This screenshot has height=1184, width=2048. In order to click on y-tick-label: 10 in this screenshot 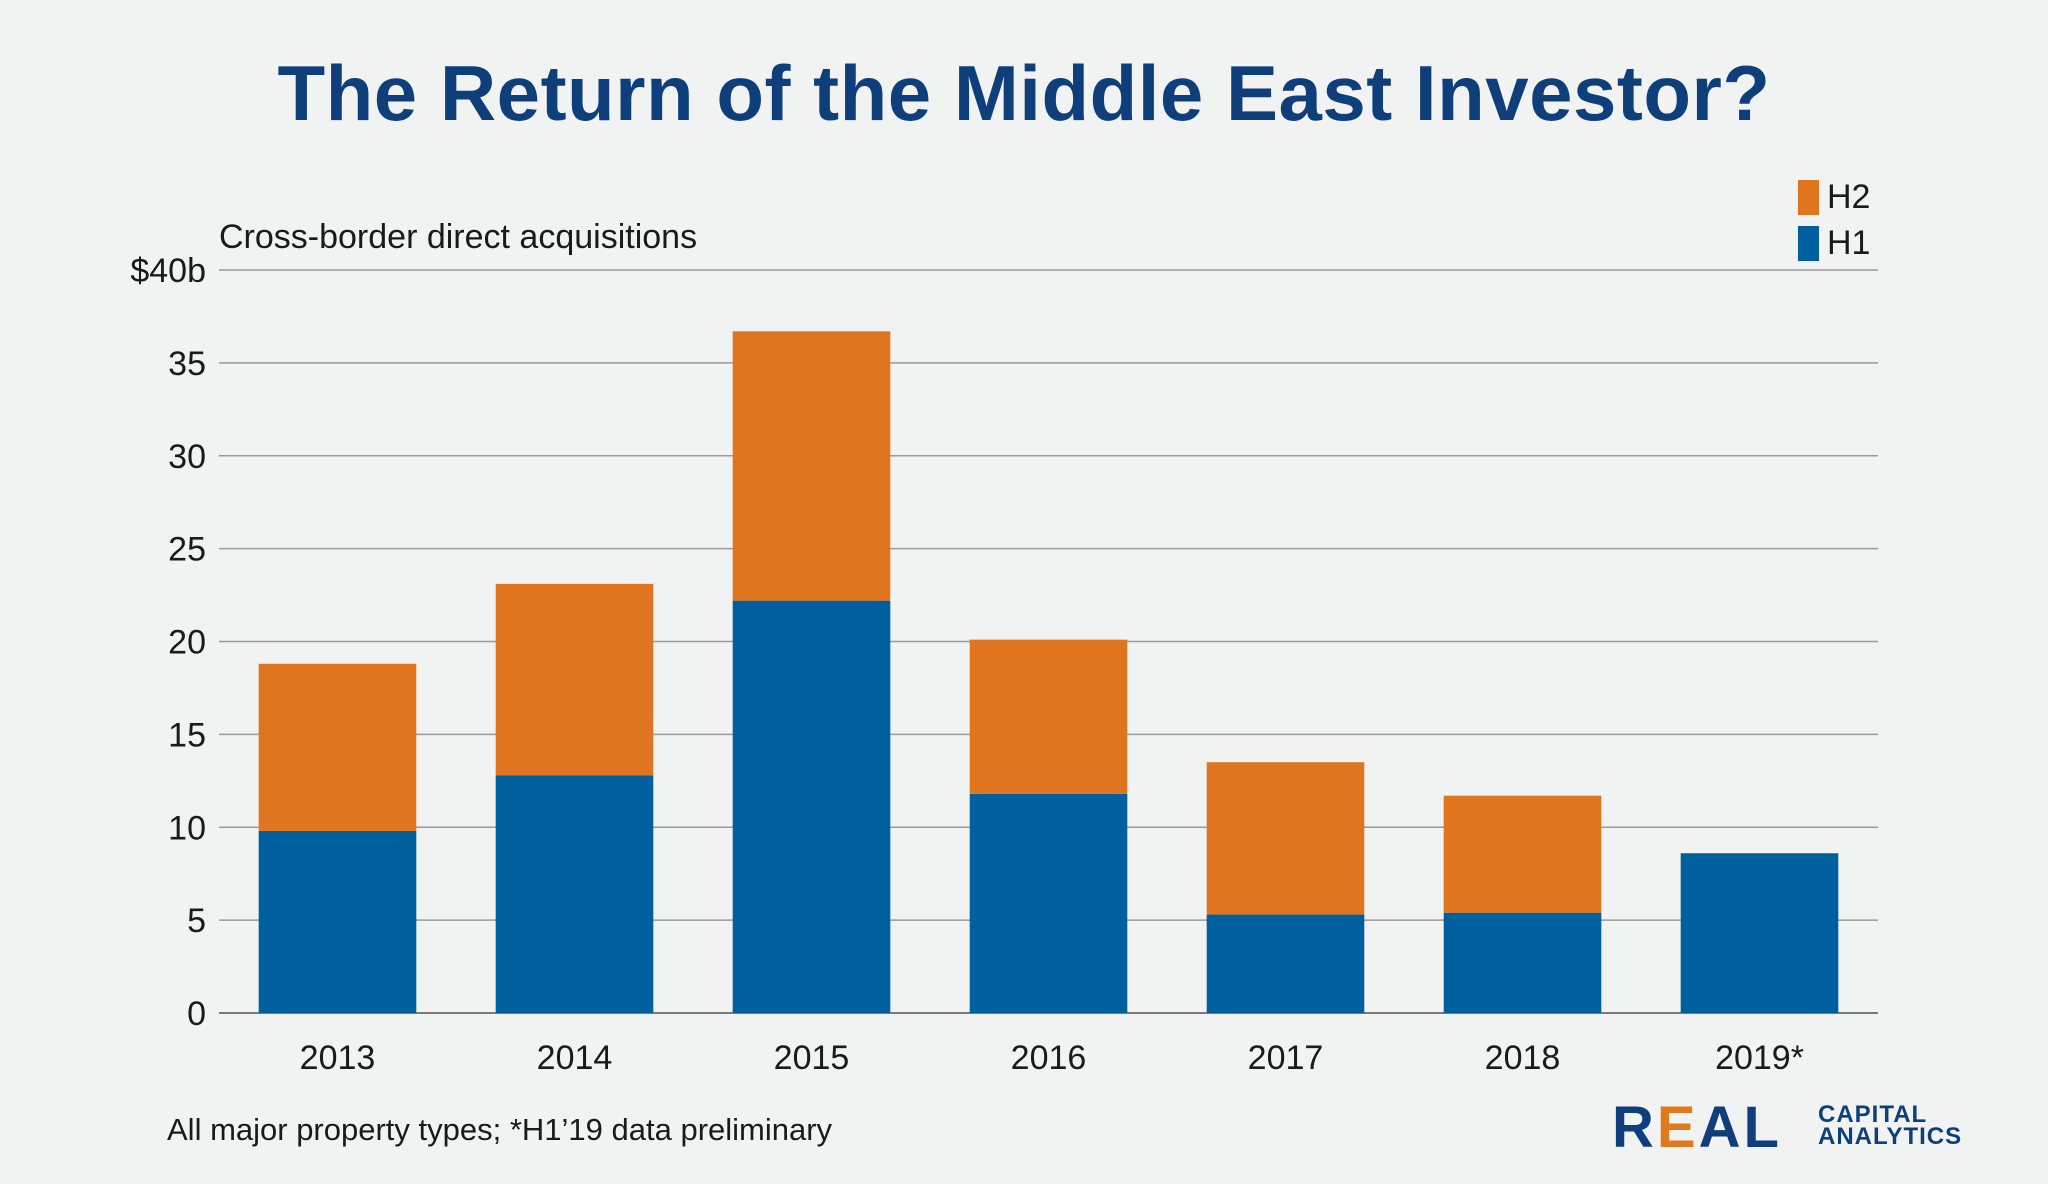, I will do `click(187, 828)`.